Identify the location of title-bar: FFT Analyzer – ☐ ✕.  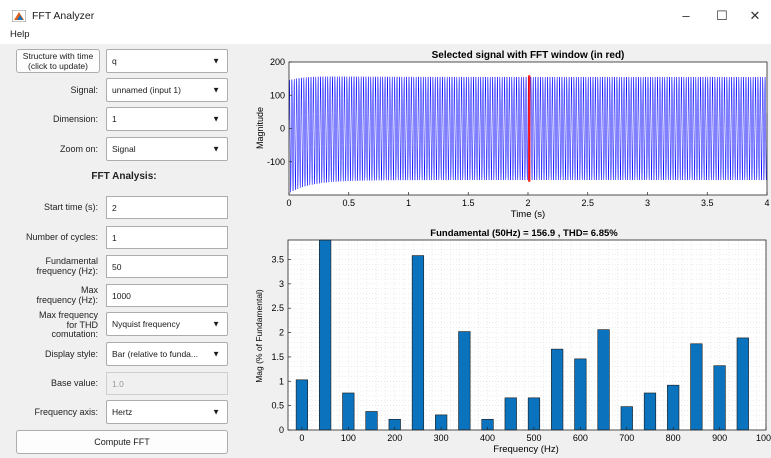
(385, 16).